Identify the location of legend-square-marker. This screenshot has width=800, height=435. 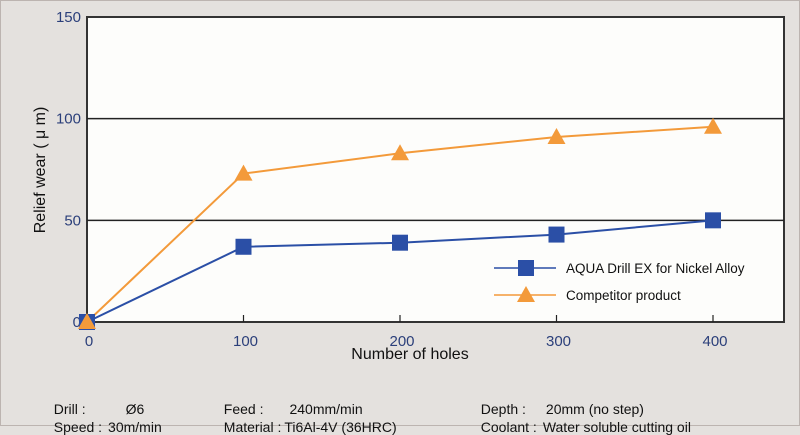
(526, 268).